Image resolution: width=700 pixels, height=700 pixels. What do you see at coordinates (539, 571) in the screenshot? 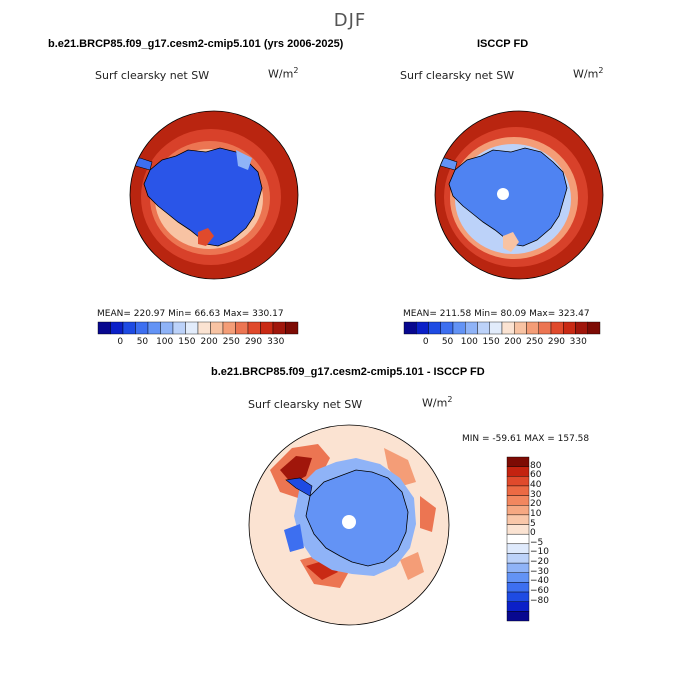
I see `diff-colorbar-tick: −30` at bounding box center [539, 571].